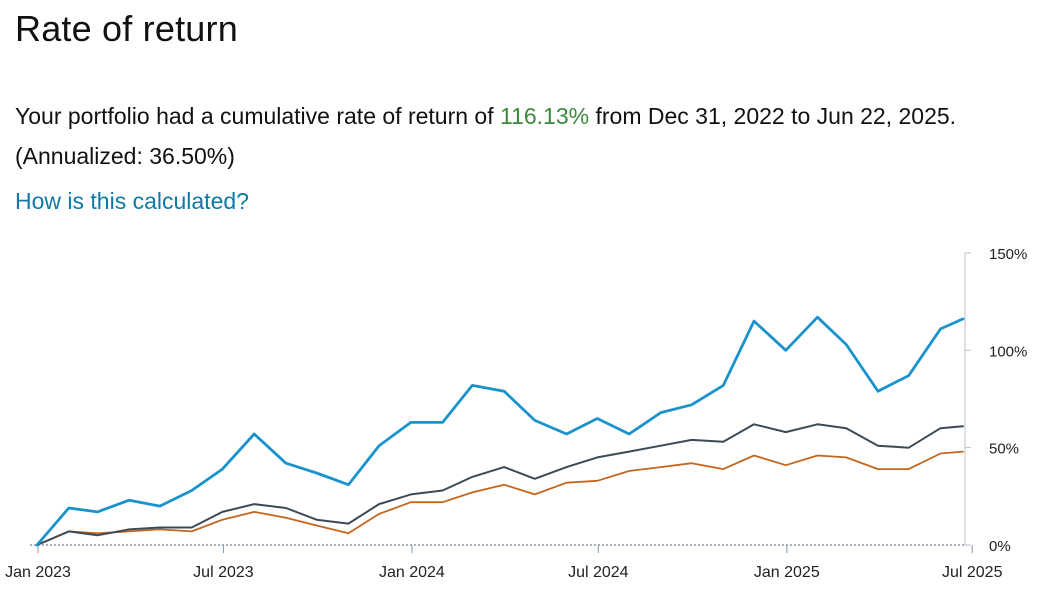 Image resolution: width=1050 pixels, height=613 pixels. I want to click on x-tick-label: Jul 2024, so click(598, 572).